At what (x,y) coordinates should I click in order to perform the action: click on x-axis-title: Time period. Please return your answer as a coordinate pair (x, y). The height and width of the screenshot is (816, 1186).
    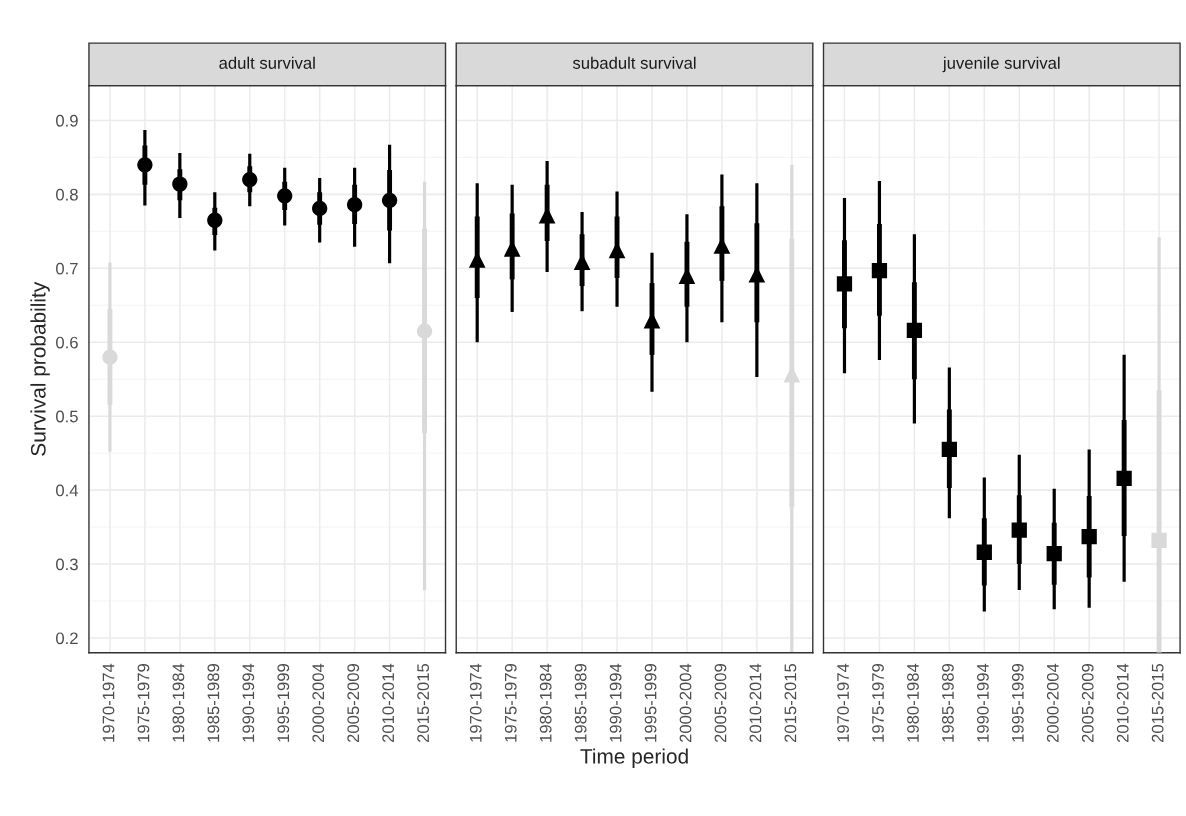
    Looking at the image, I should click on (634, 758).